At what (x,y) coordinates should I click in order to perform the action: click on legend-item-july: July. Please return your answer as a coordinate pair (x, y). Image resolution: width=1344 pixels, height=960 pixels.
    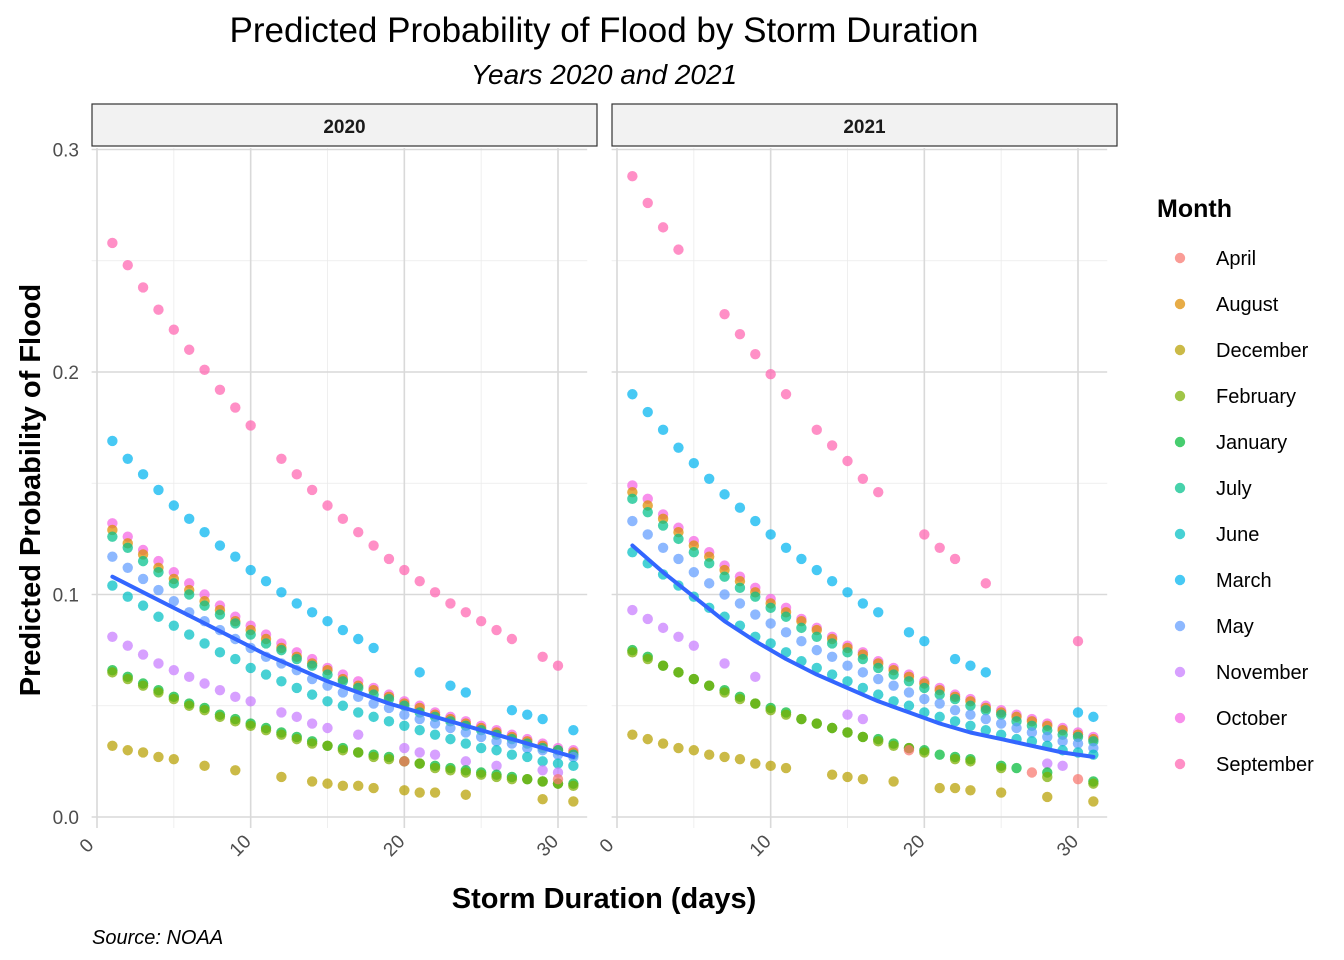
    Looking at the image, I should click on (1213, 489).